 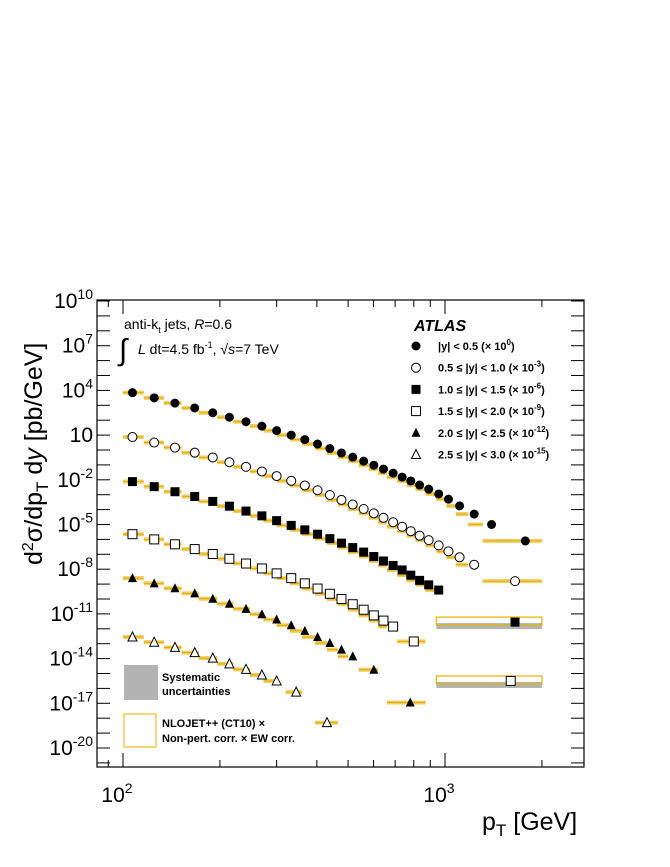 I want to click on luminosity-label: L dt=4.5 fb-1, √s=7 TeV, so click(x=208, y=348).